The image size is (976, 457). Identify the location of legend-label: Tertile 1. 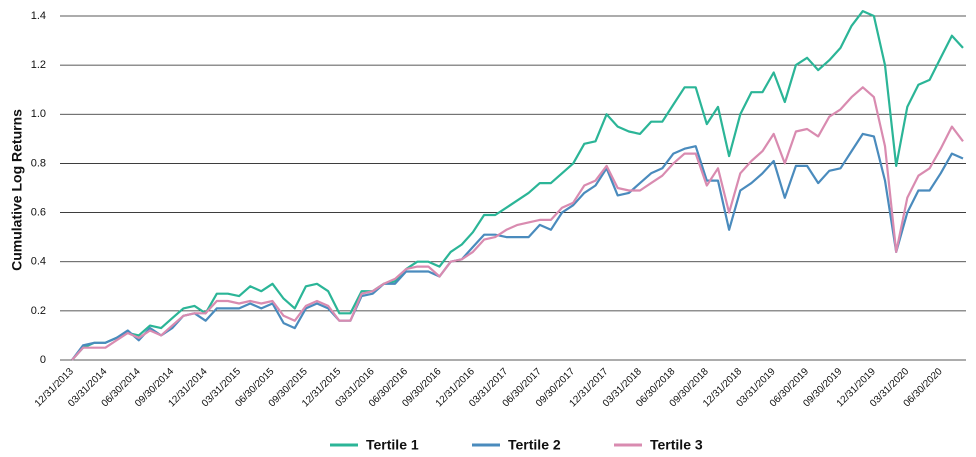
(392, 445).